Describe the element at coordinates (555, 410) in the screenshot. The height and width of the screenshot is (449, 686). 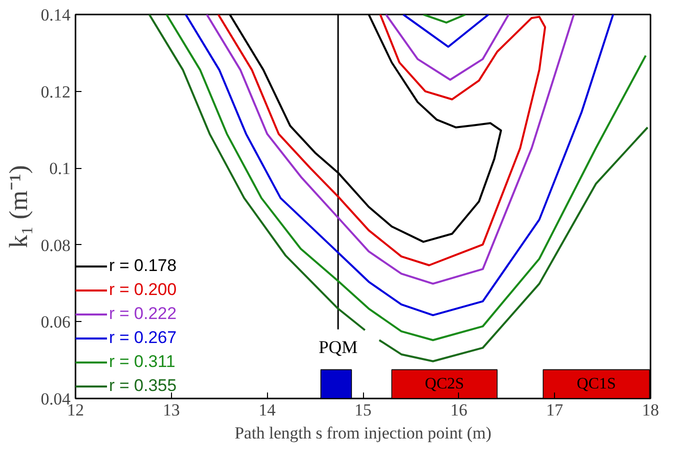
I see `x-tick-label: 17` at that location.